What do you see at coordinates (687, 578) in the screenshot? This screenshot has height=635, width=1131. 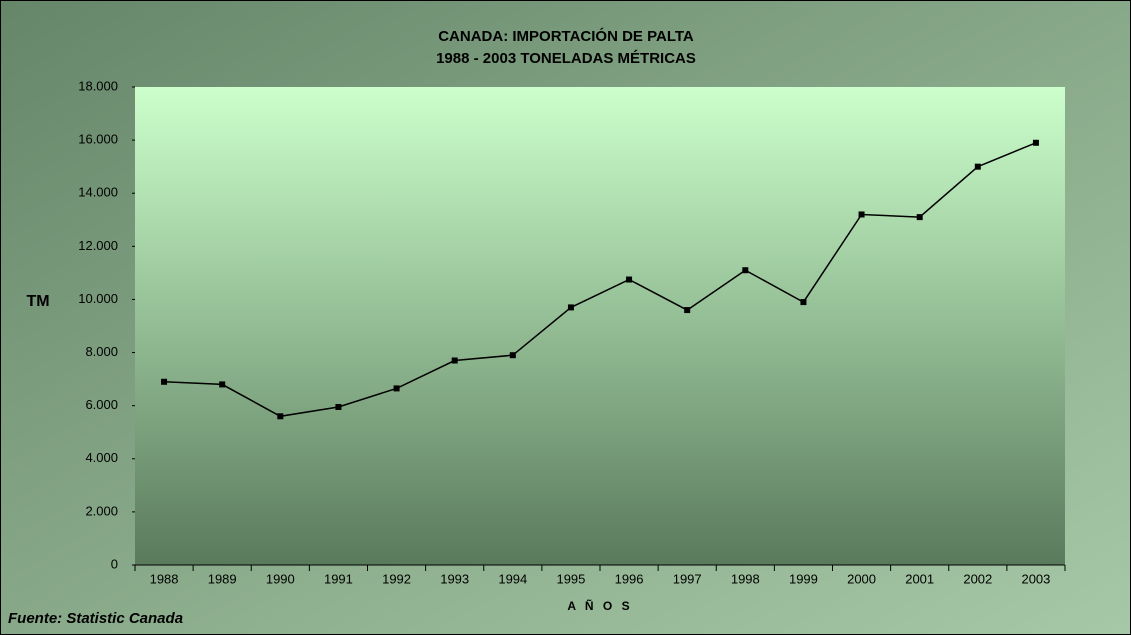 I see `x-tick-label: 1997` at bounding box center [687, 578].